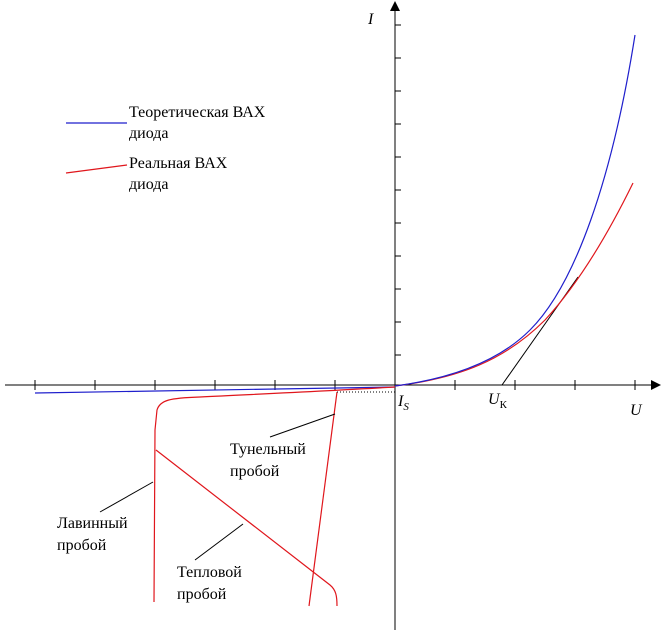  What do you see at coordinates (268, 449) in the screenshot?
I see `tunnel-annotation-line1: Тунельный` at bounding box center [268, 449].